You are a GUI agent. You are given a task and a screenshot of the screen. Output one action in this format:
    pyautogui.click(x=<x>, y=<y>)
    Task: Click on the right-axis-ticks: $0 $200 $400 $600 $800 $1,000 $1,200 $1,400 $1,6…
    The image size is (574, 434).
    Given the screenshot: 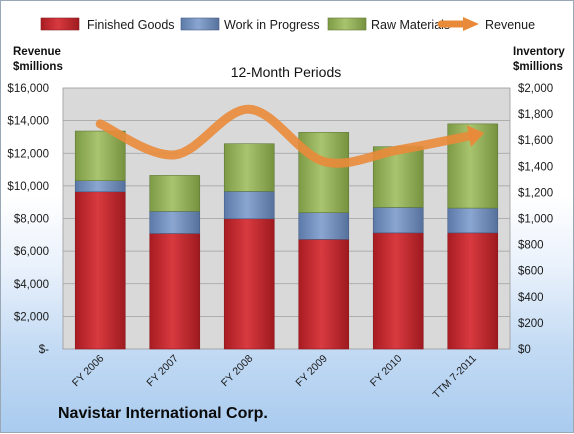 What is the action you would take?
    pyautogui.click(x=535, y=219)
    